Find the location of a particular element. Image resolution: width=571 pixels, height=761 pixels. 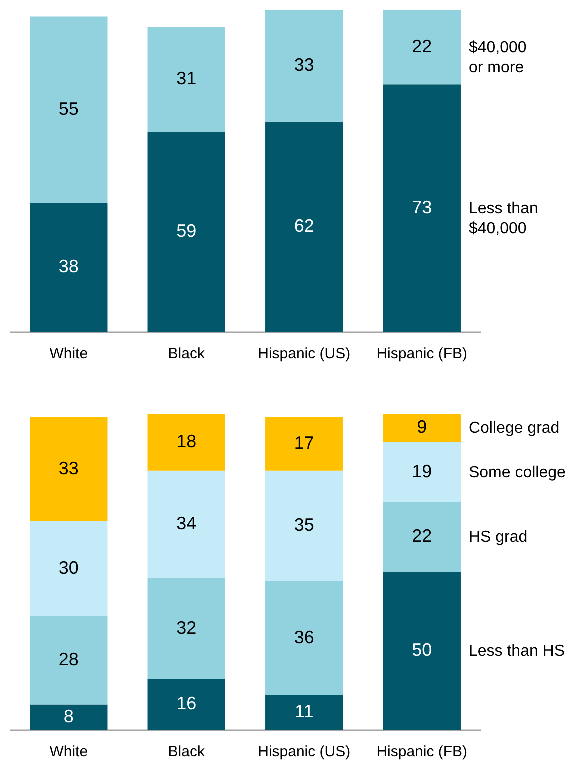

data-label: 31 is located at coordinates (186, 78).